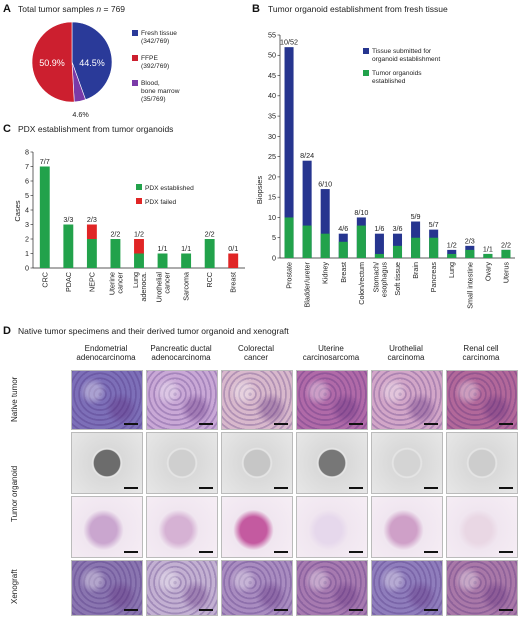  Describe the element at coordinates (366, 73) in the screenshot. I see `legend-swatch-established` at that location.